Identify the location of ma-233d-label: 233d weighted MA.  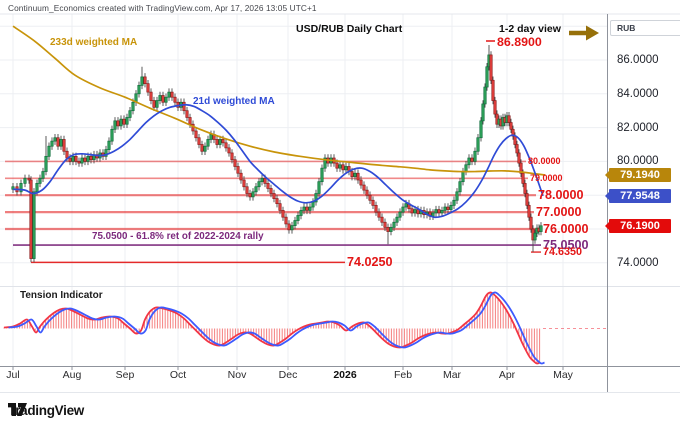
(94, 42).